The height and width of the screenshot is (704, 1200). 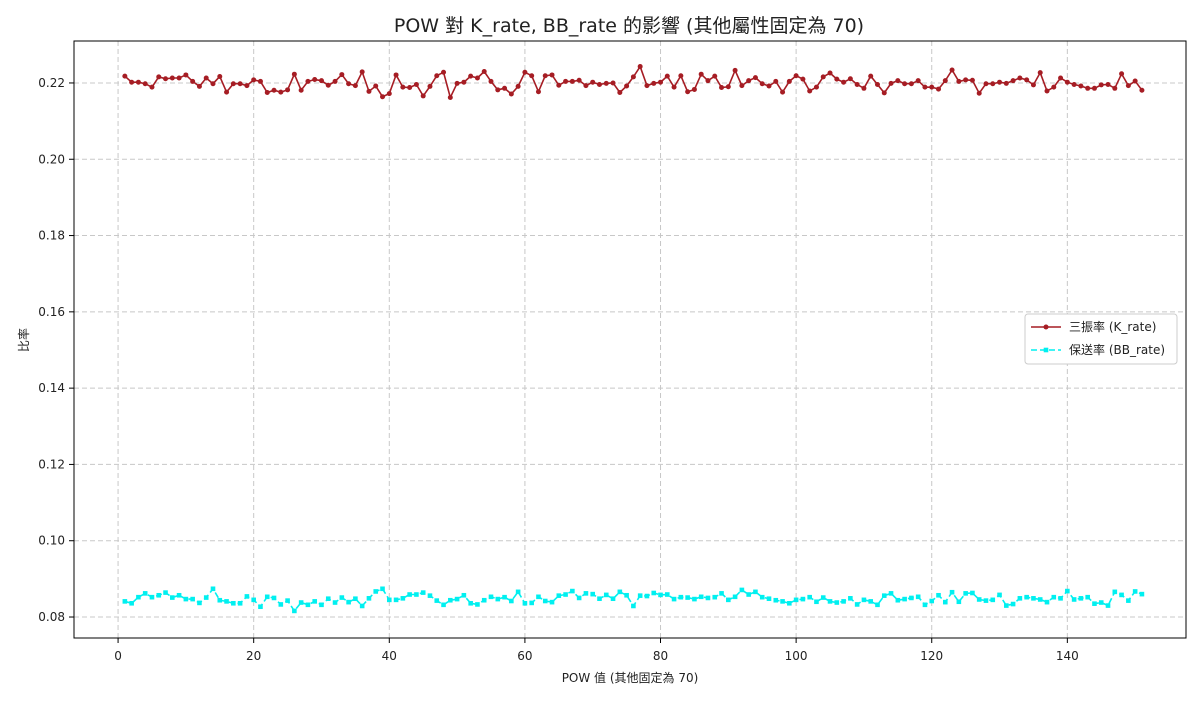 I want to click on y-tick-label: 0.08, so click(x=51, y=617).